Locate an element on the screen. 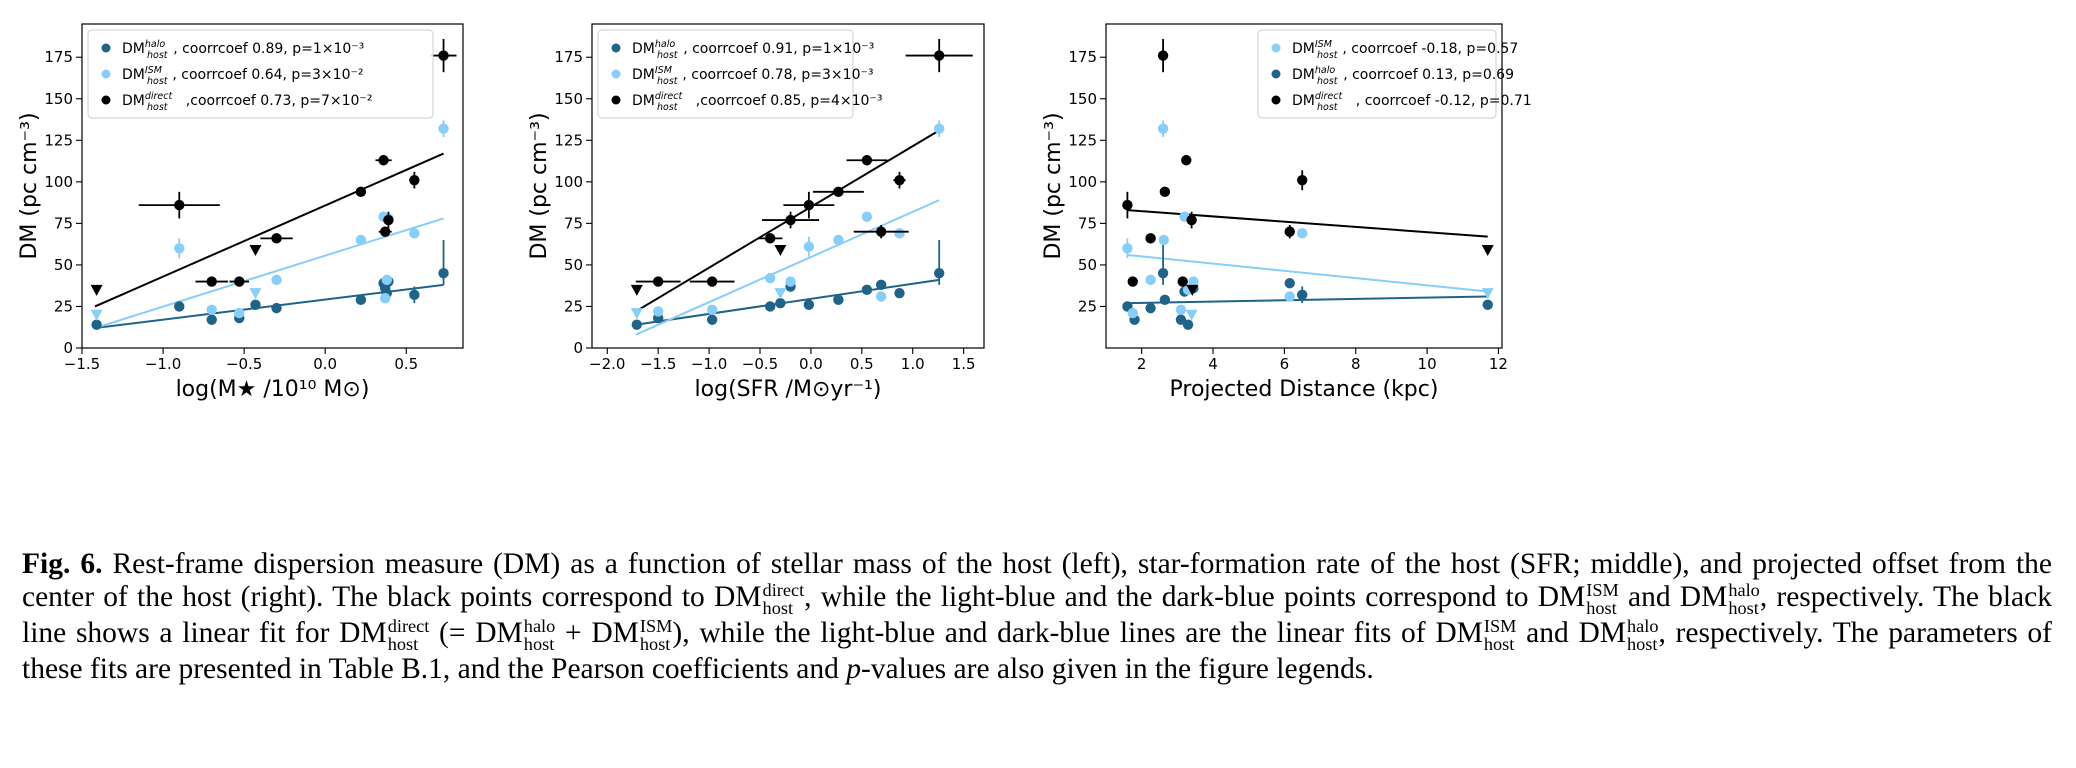 The width and height of the screenshot is (2076, 768). axes-frame is located at coordinates (272, 186).